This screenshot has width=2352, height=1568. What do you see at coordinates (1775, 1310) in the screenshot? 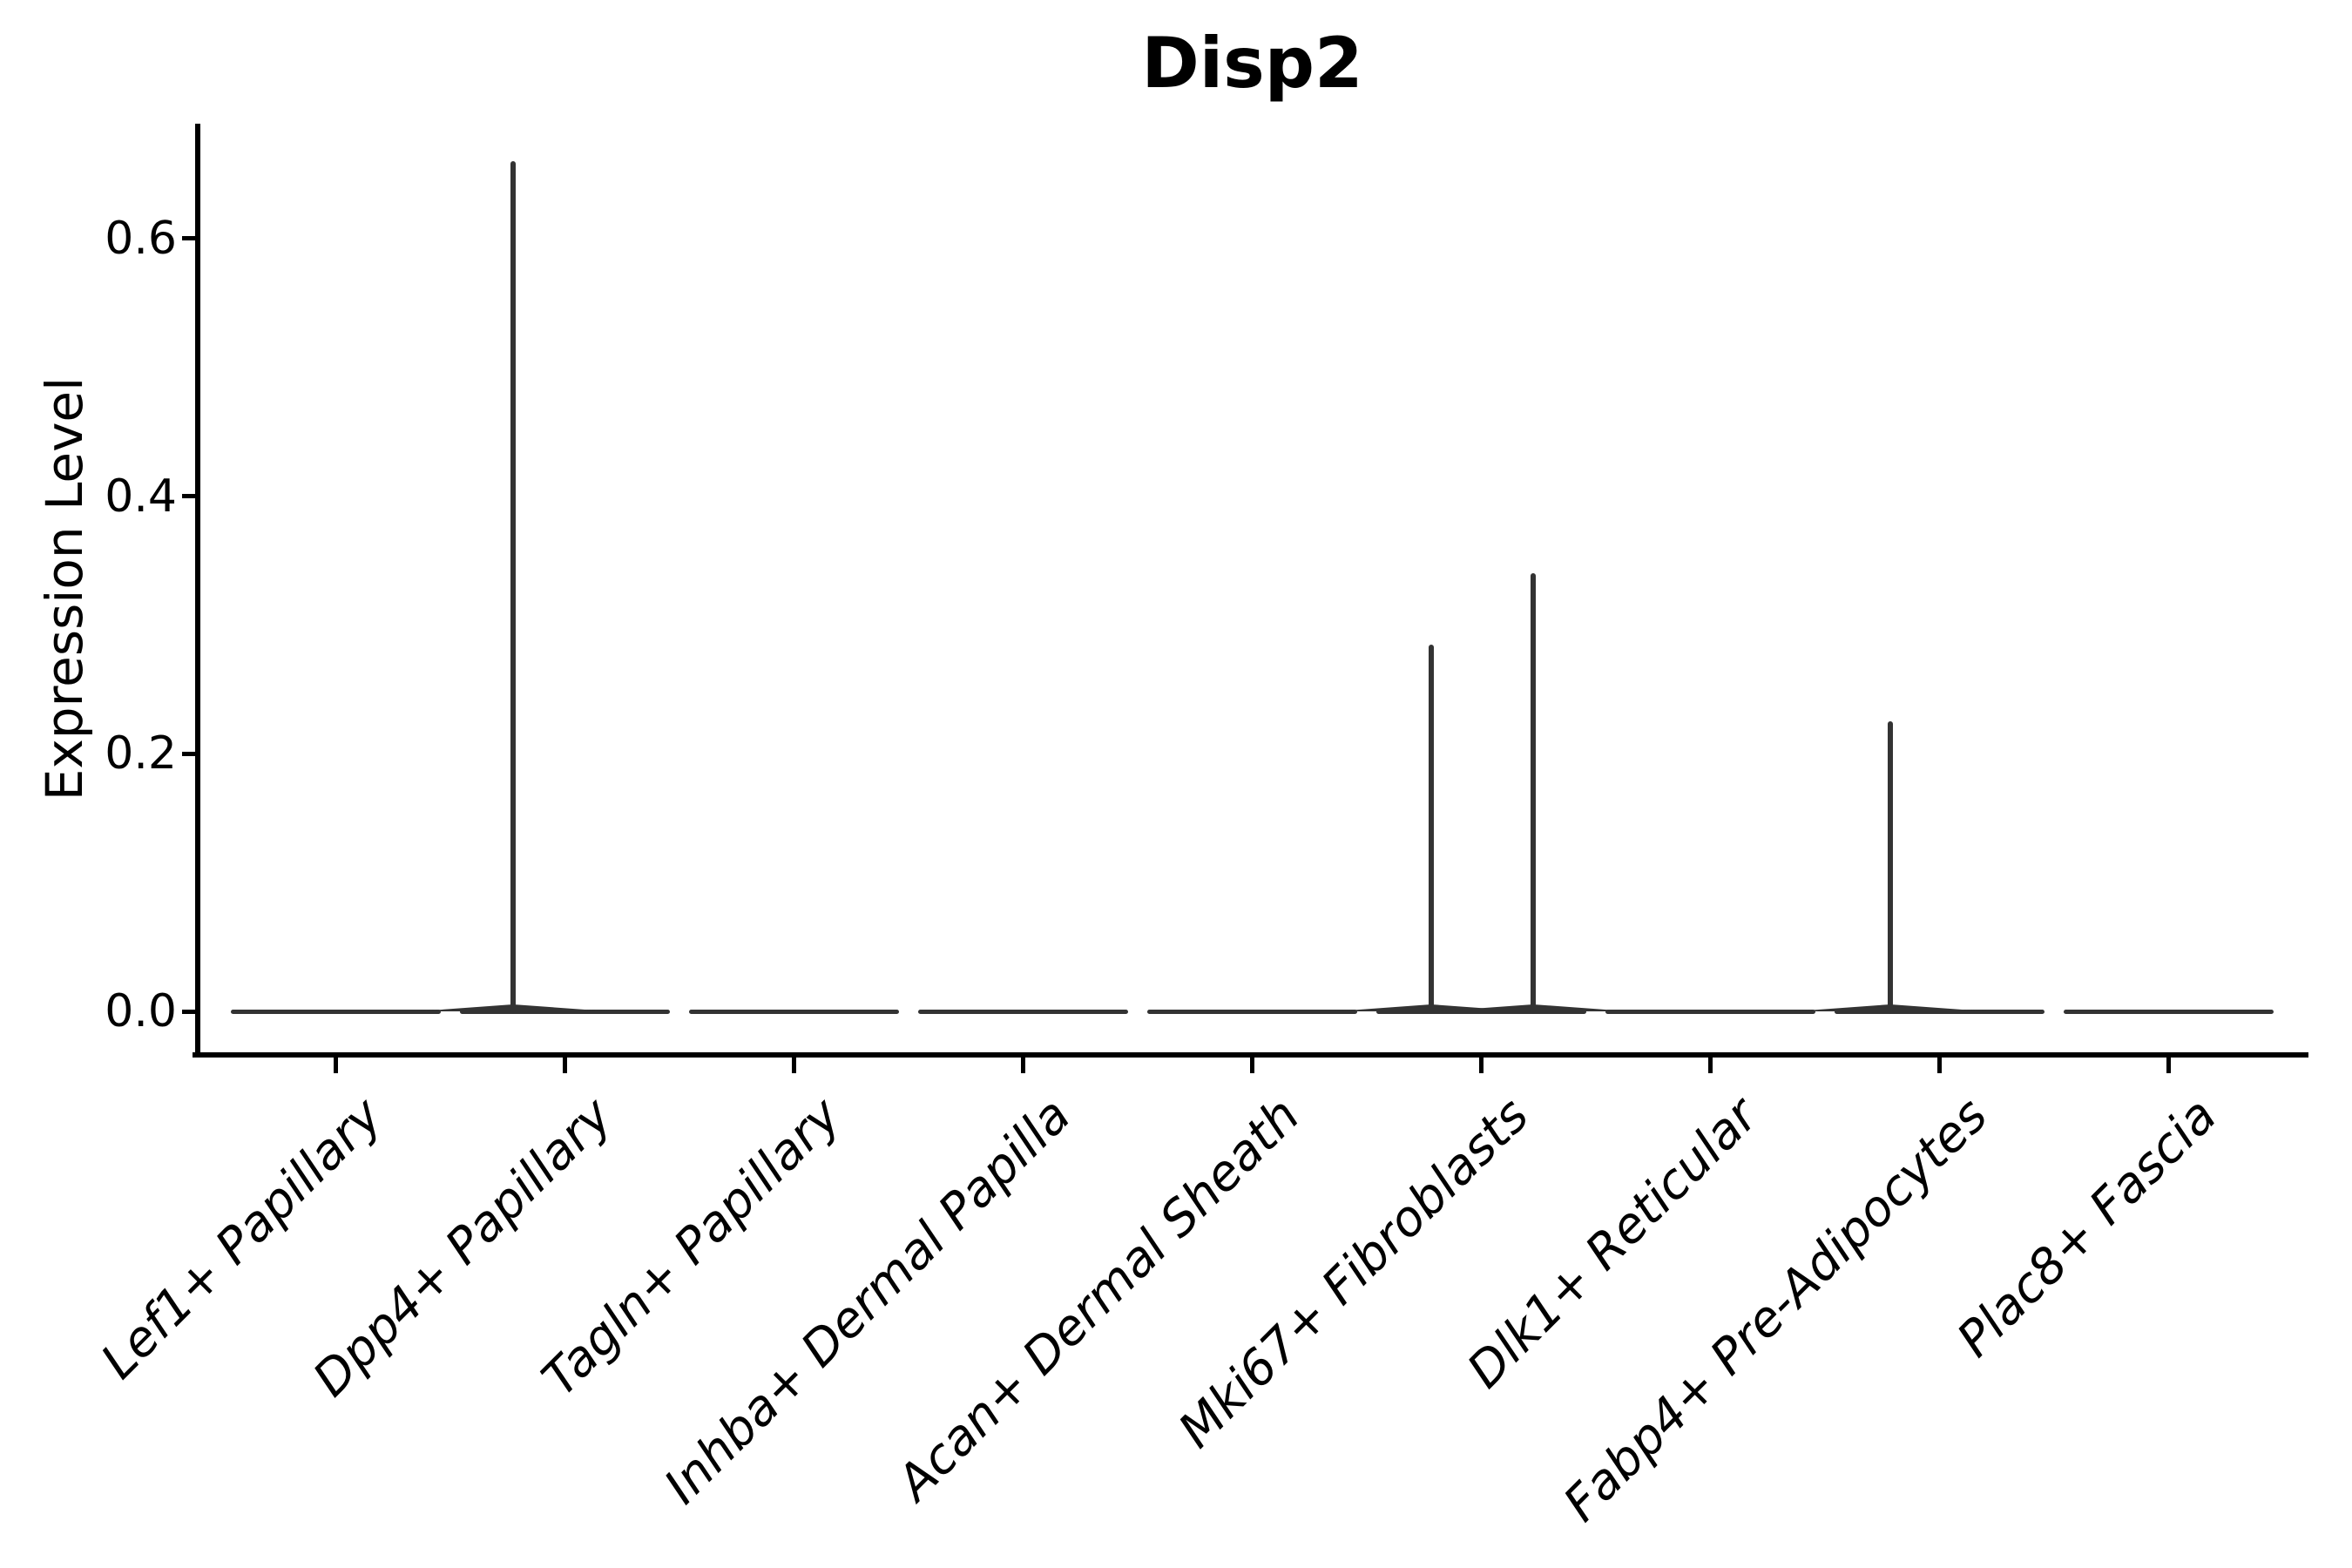
I see `x-tick-label: Fabp4+ Pre-Adipocytes` at bounding box center [1775, 1310].